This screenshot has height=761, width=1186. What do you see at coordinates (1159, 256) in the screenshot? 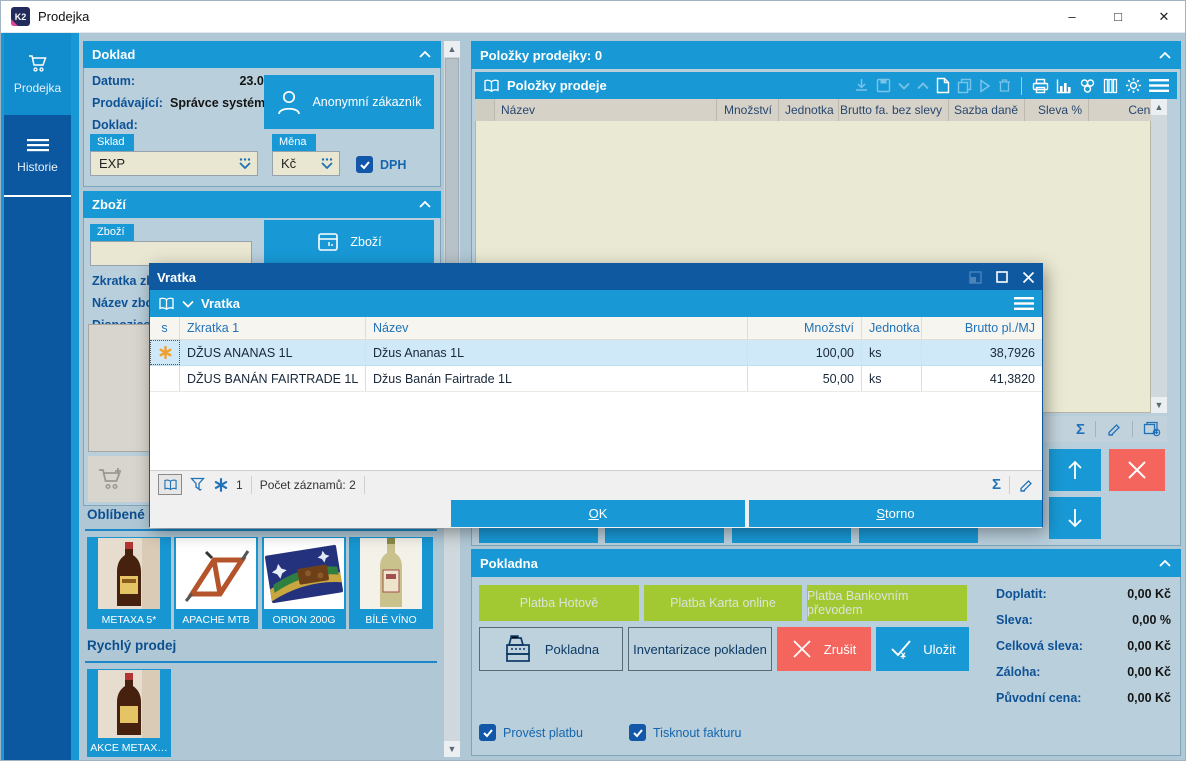
I see `polozky-table-scrollbar: ▲ ▼` at bounding box center [1159, 256].